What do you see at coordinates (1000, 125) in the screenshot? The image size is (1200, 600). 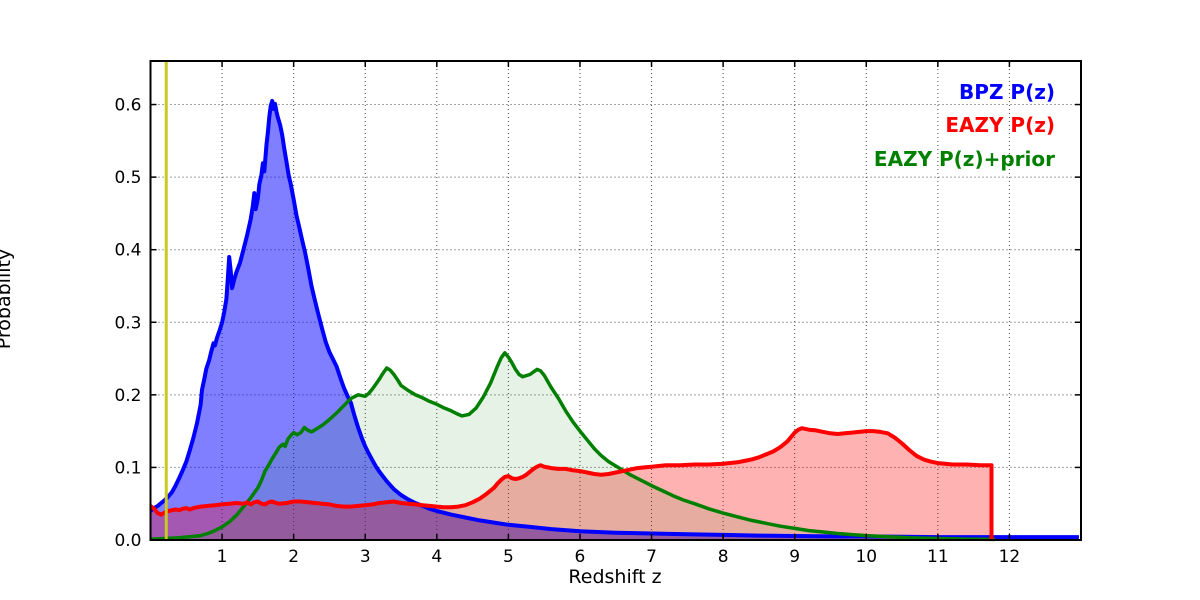 I see `legend-item-eazy: EAZY P(z)` at bounding box center [1000, 125].